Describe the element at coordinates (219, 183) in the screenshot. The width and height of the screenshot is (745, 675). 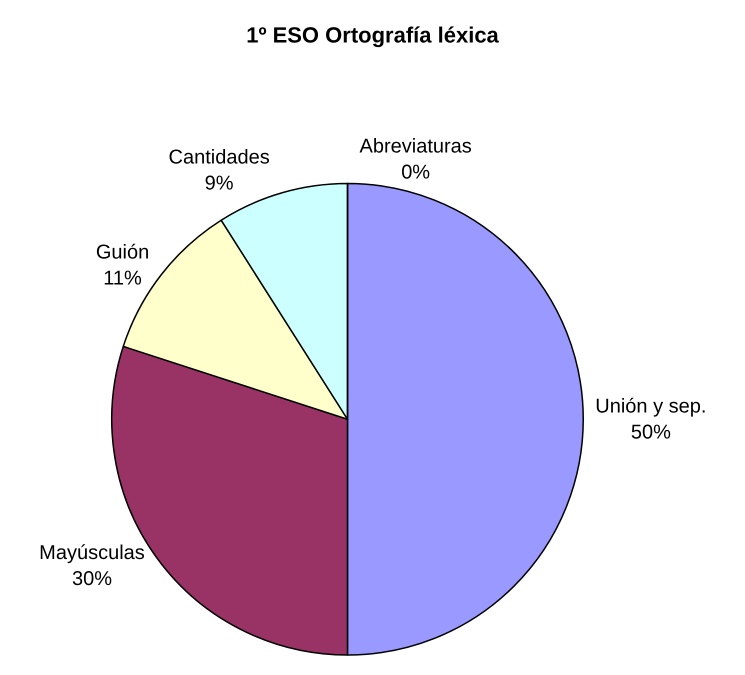
I see `data-label: 9%` at that location.